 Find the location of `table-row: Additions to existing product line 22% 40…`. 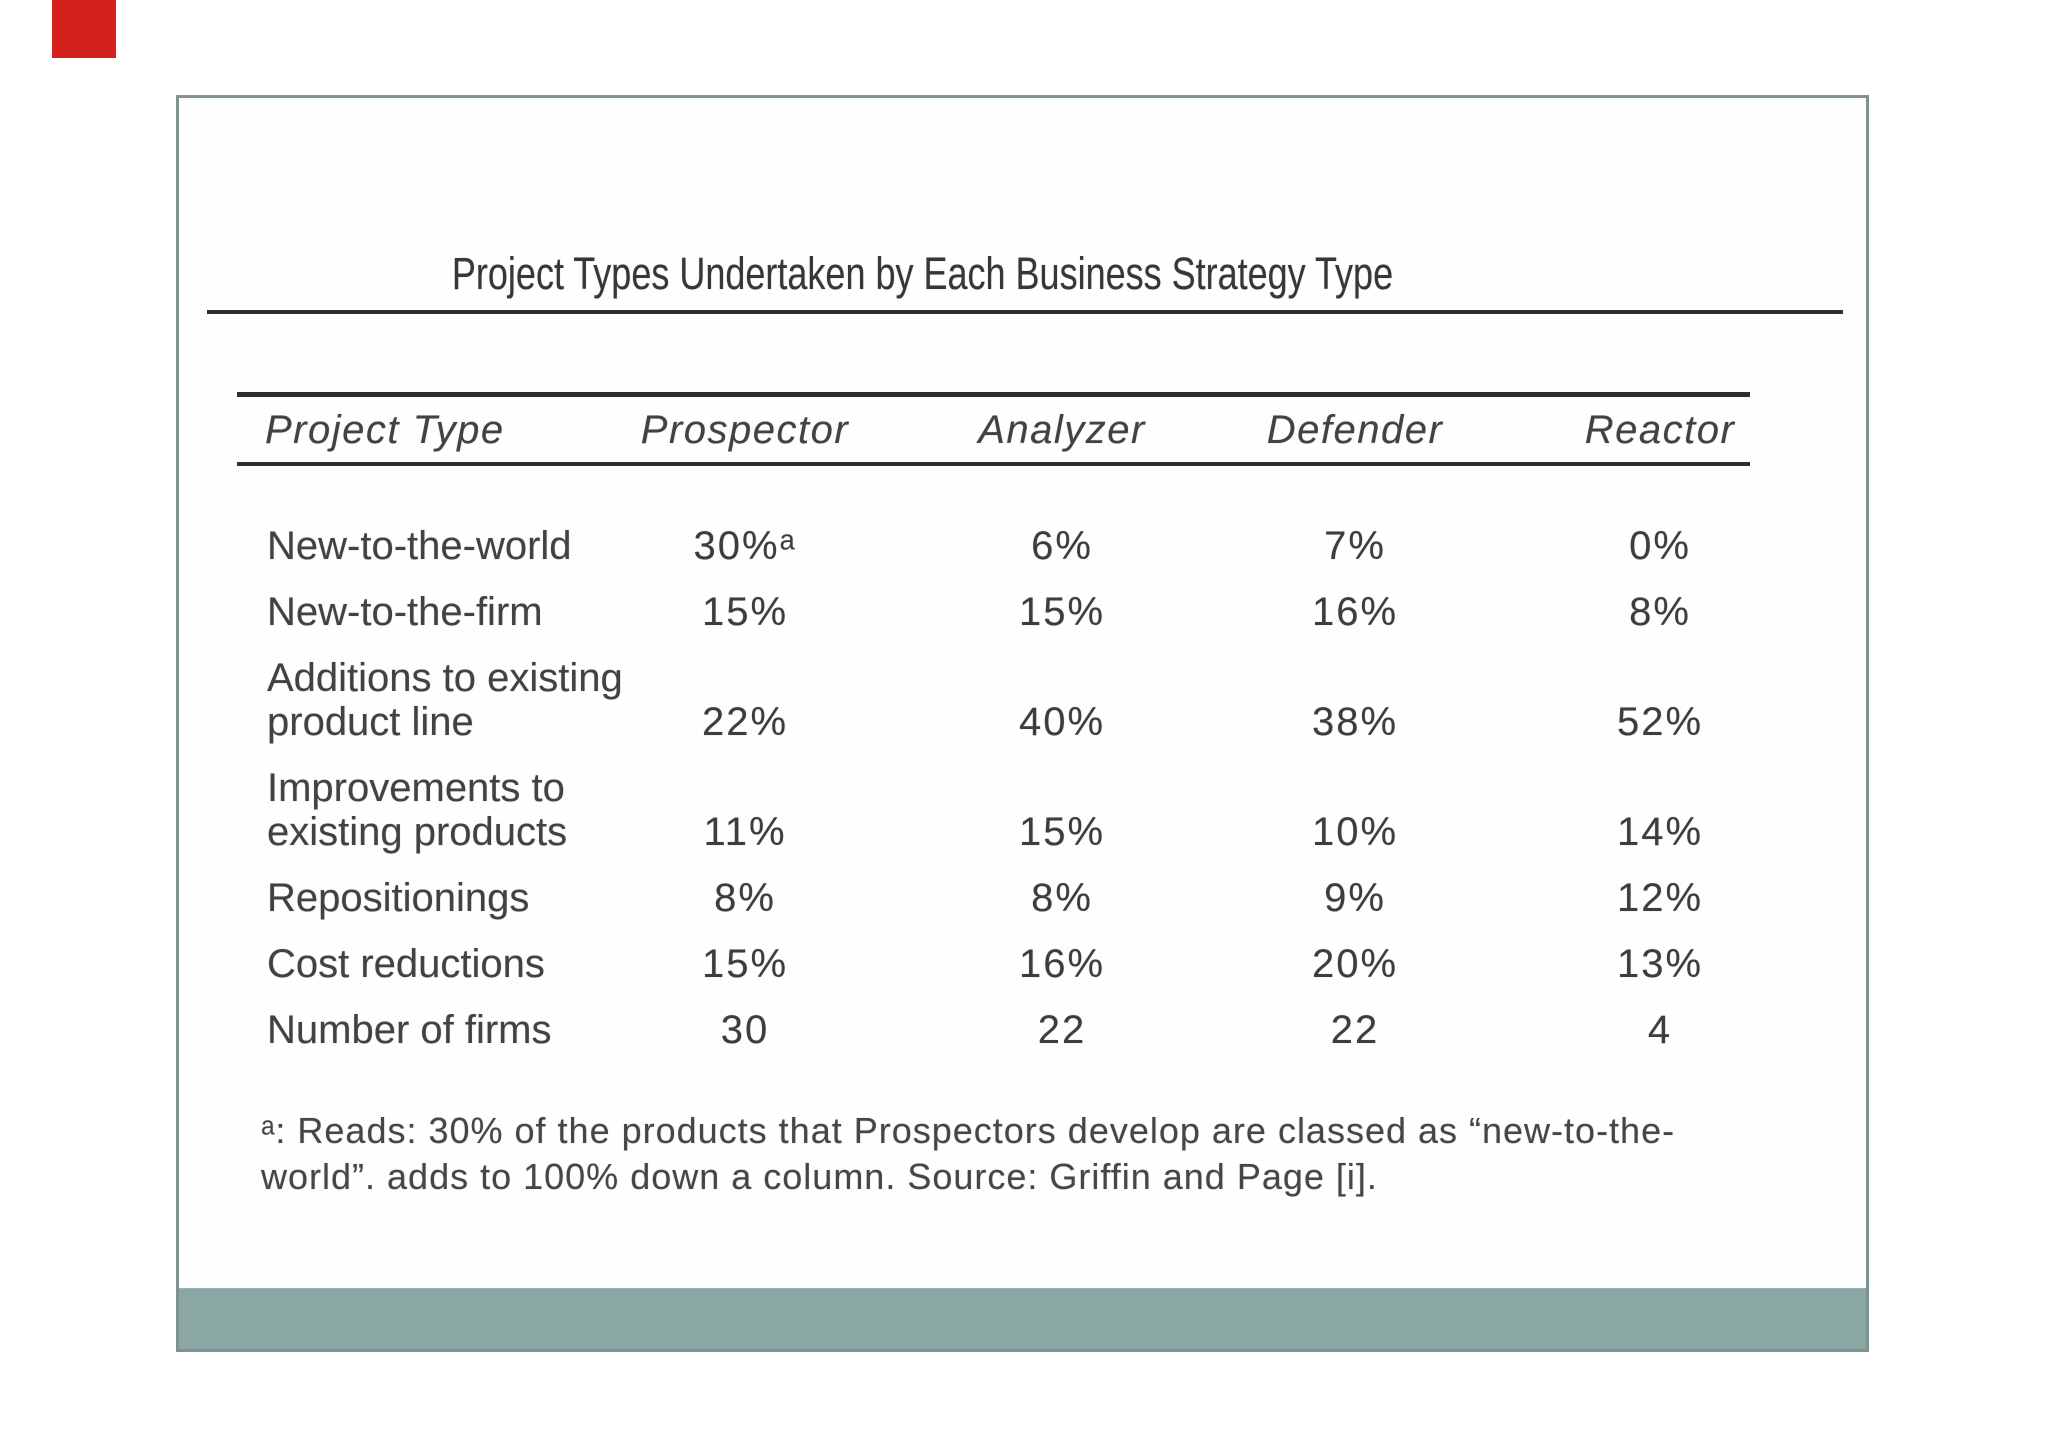

table-row: Additions to existing product line 22% 40… is located at coordinates (993, 700).